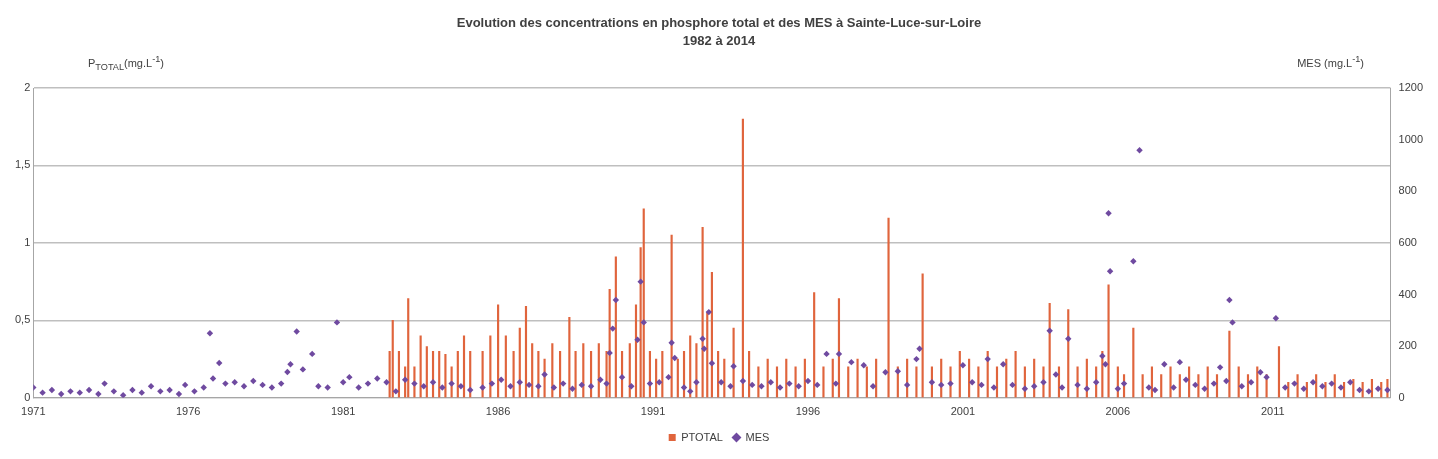 This screenshot has width=1438, height=459. I want to click on y2-tick-label: 400, so click(1407, 293).